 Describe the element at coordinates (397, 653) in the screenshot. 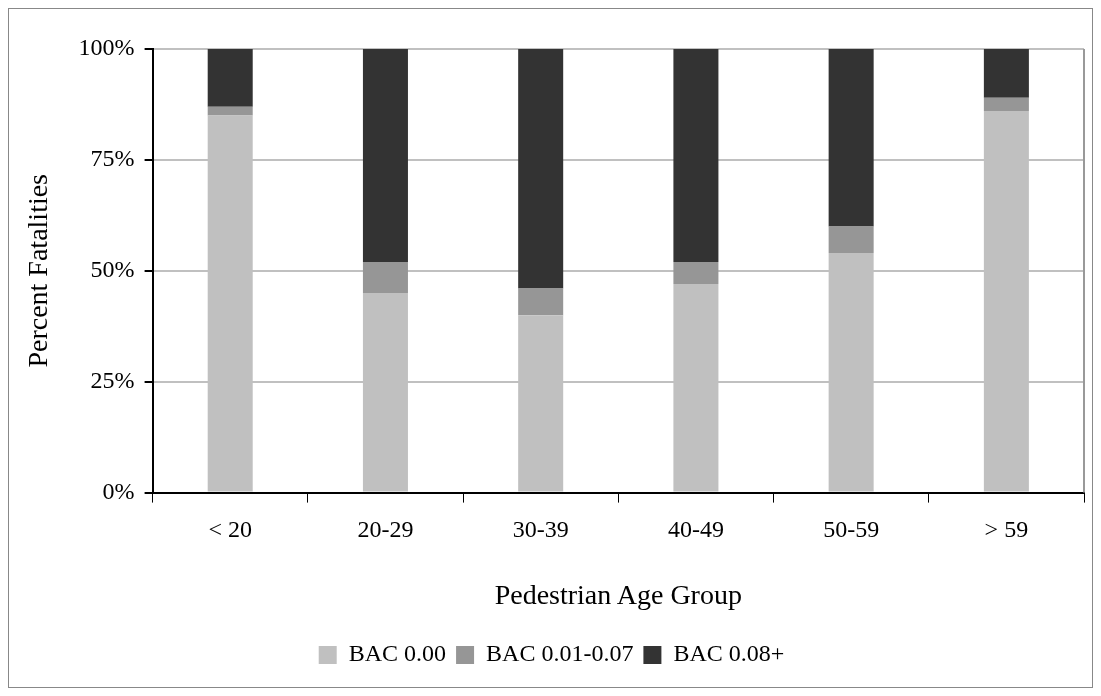

I see `legend-label: BAC 0.00` at that location.